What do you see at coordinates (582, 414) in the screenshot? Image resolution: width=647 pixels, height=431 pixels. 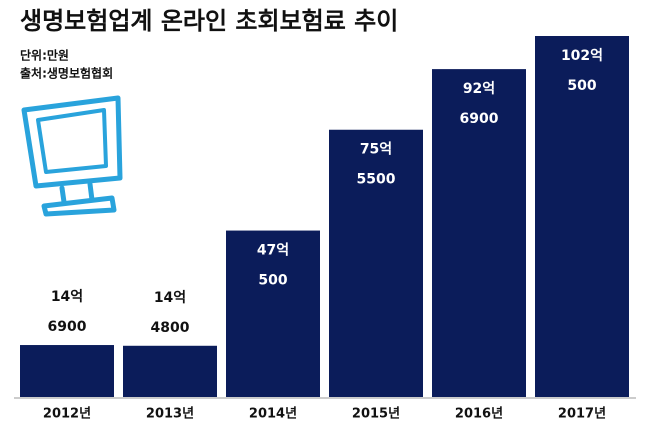 I see `x-tick-label: 2017년` at bounding box center [582, 414].